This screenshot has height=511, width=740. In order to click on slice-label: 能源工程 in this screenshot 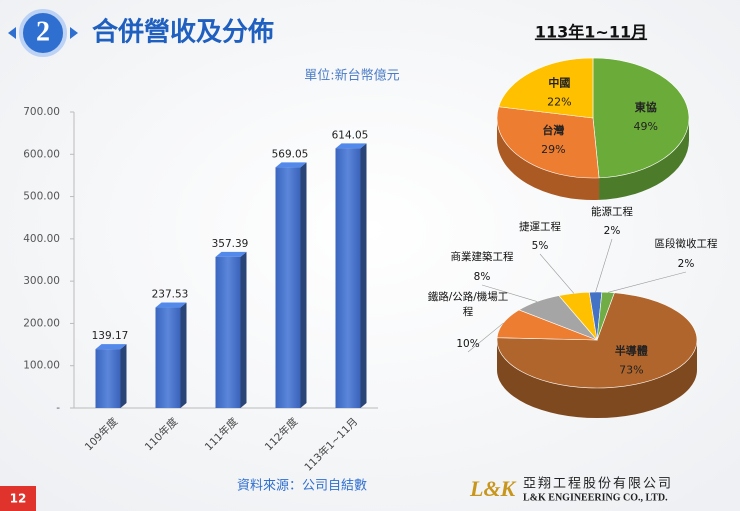, I will do `click(612, 212)`.